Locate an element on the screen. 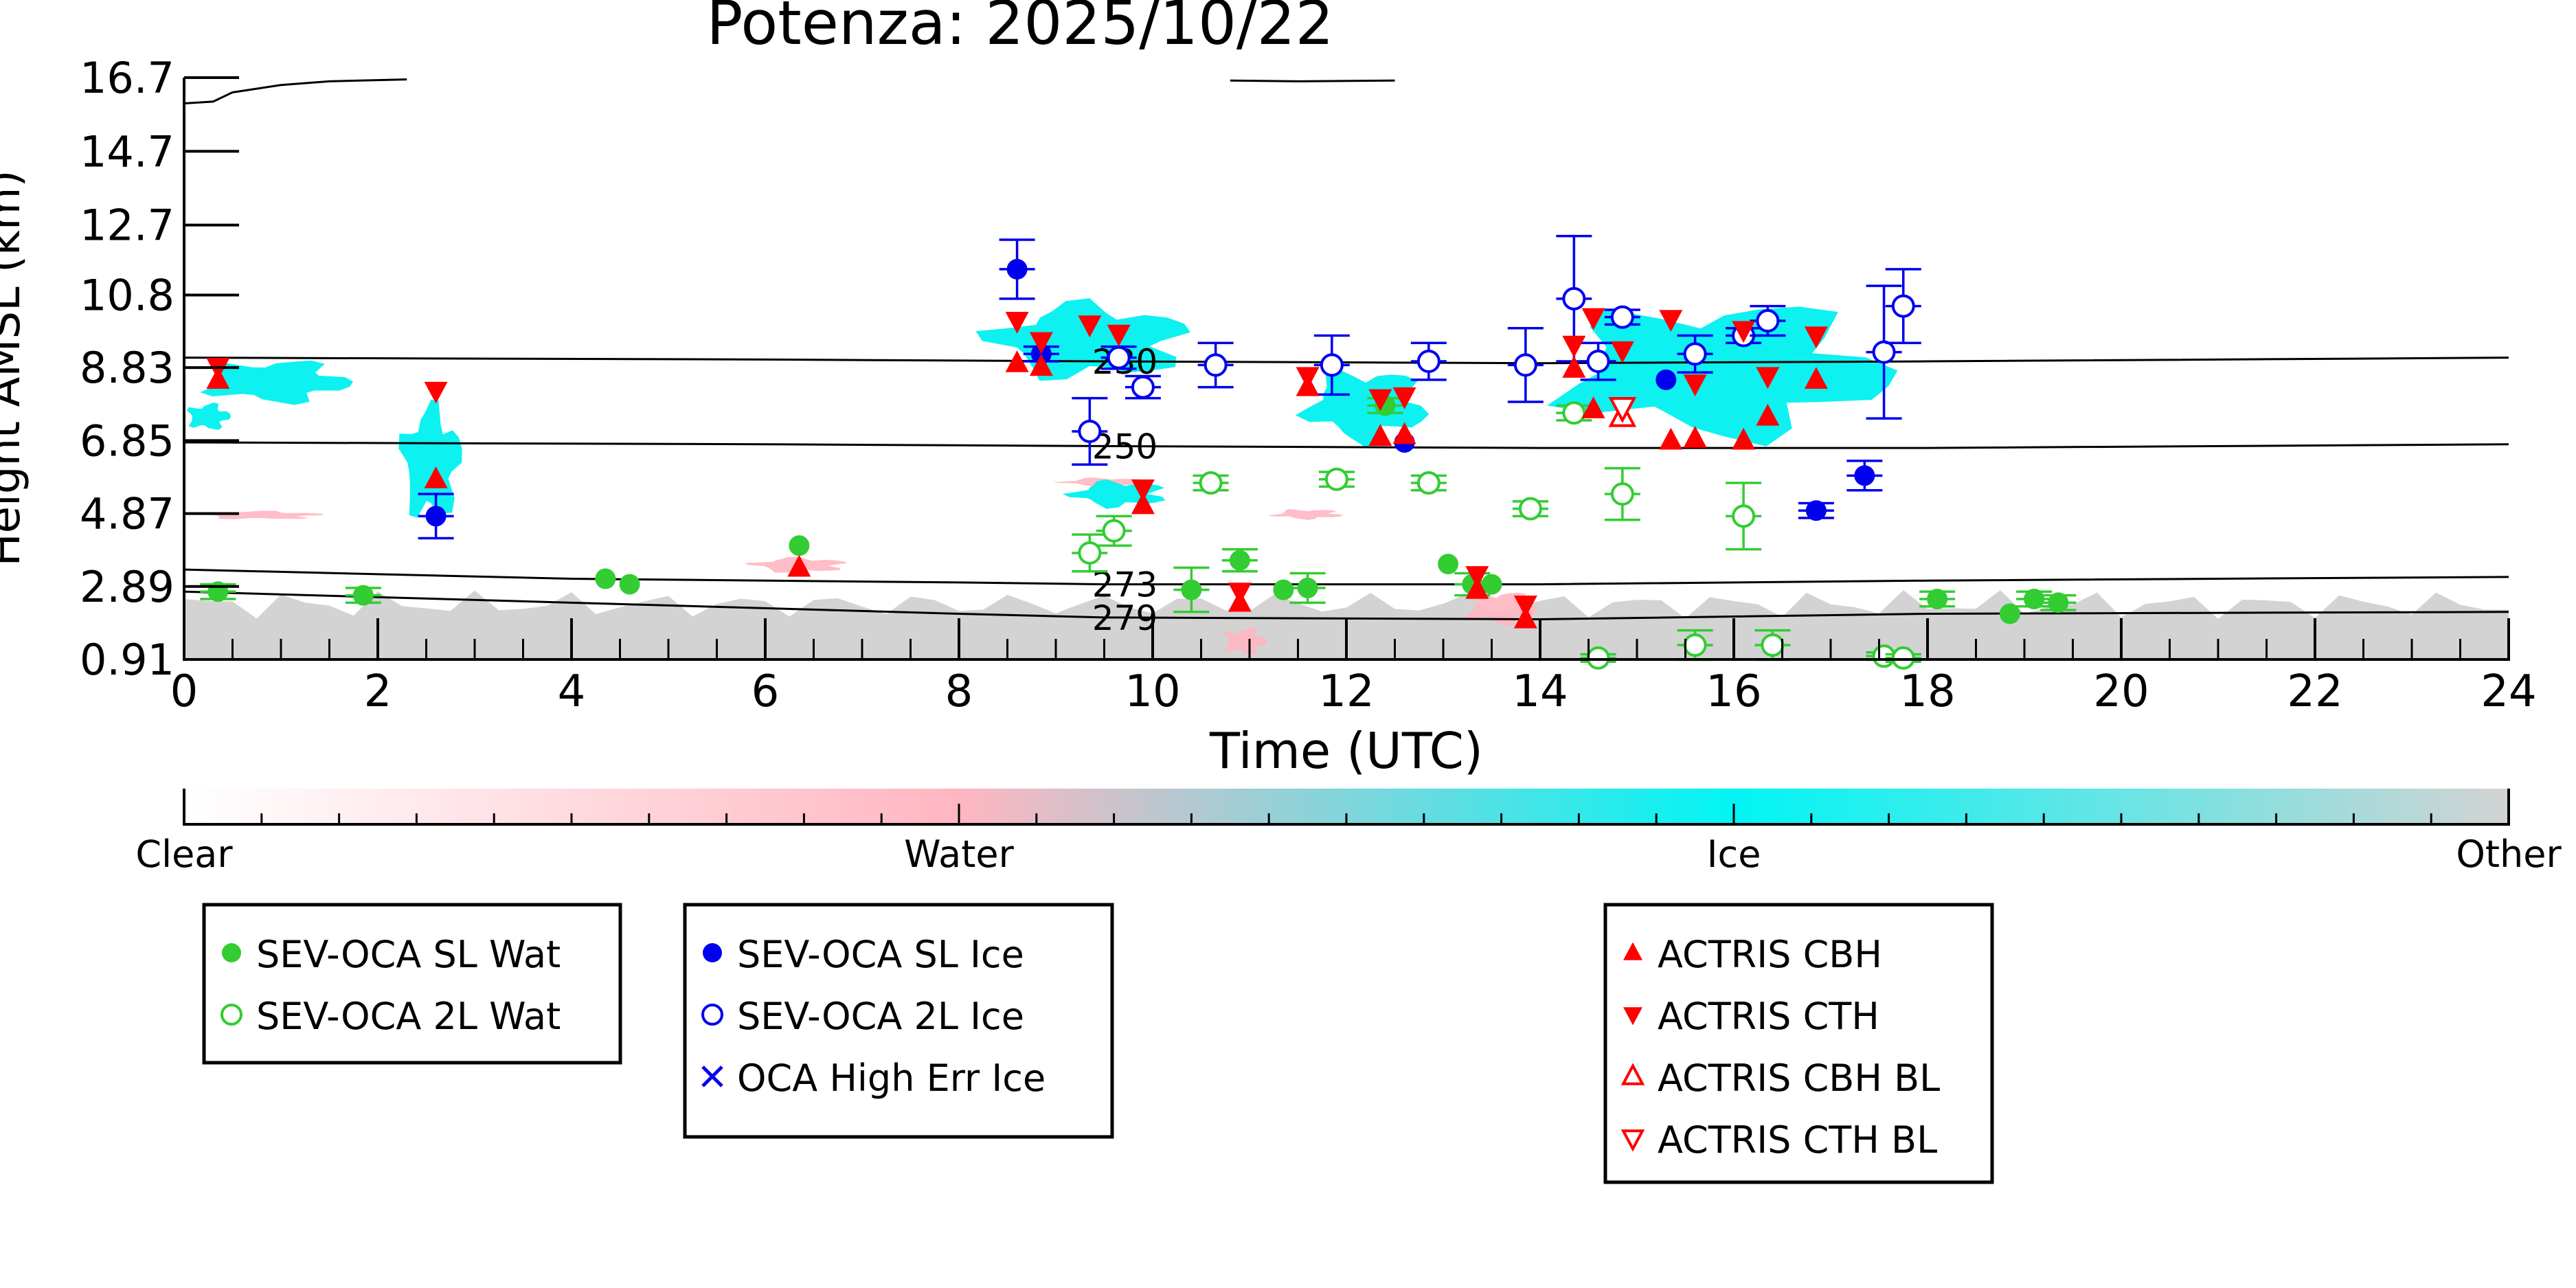 The height and width of the screenshot is (1288, 2576). x-tick-label: 6 is located at coordinates (766, 691).